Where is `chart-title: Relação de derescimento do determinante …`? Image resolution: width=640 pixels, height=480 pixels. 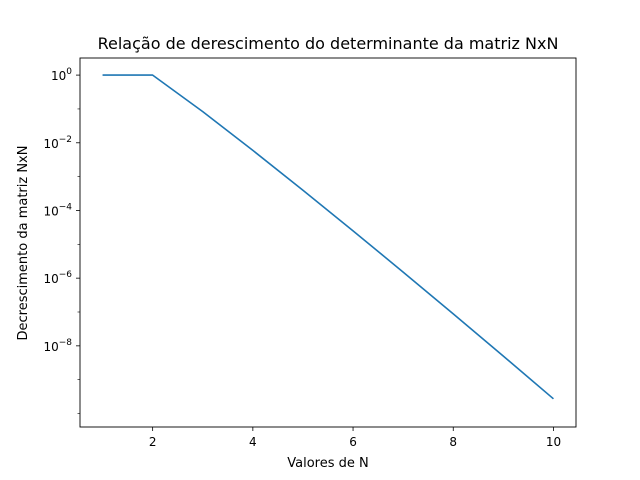
chart-title: Relação de derescimento do determinante … is located at coordinates (328, 43).